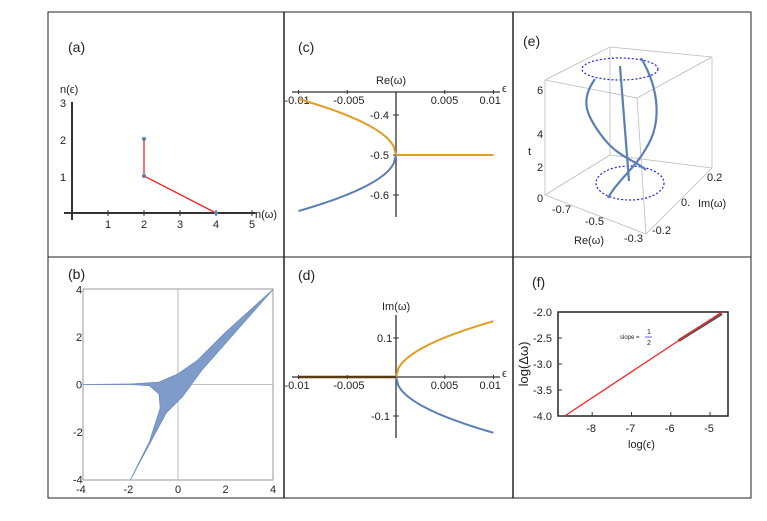 This screenshot has width=767, height=521. What do you see at coordinates (542, 339) in the screenshot?
I see `y-tick-label: -2.5` at bounding box center [542, 339].